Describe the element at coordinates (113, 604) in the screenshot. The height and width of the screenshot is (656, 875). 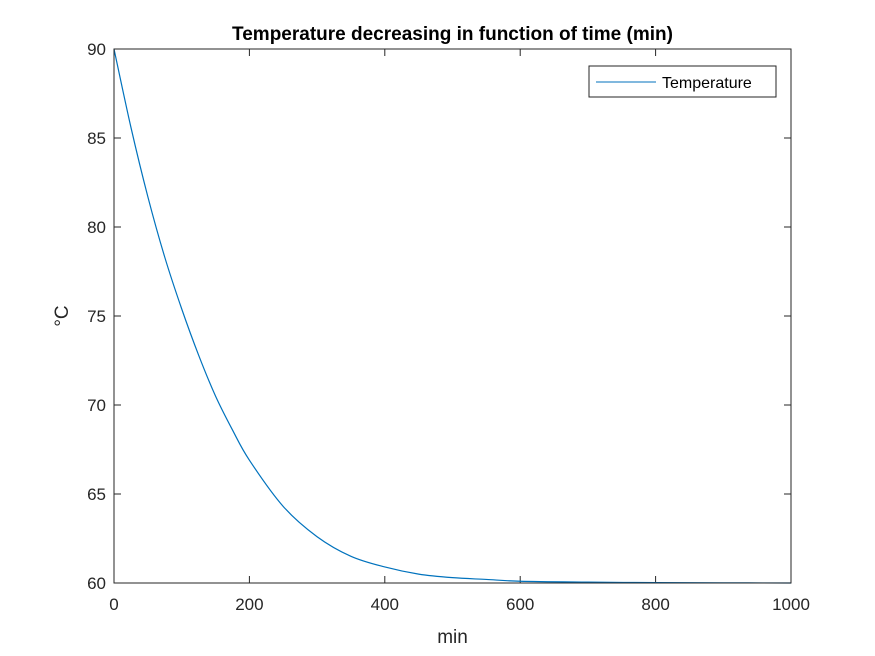
I see `x-tick-label: 0` at that location.